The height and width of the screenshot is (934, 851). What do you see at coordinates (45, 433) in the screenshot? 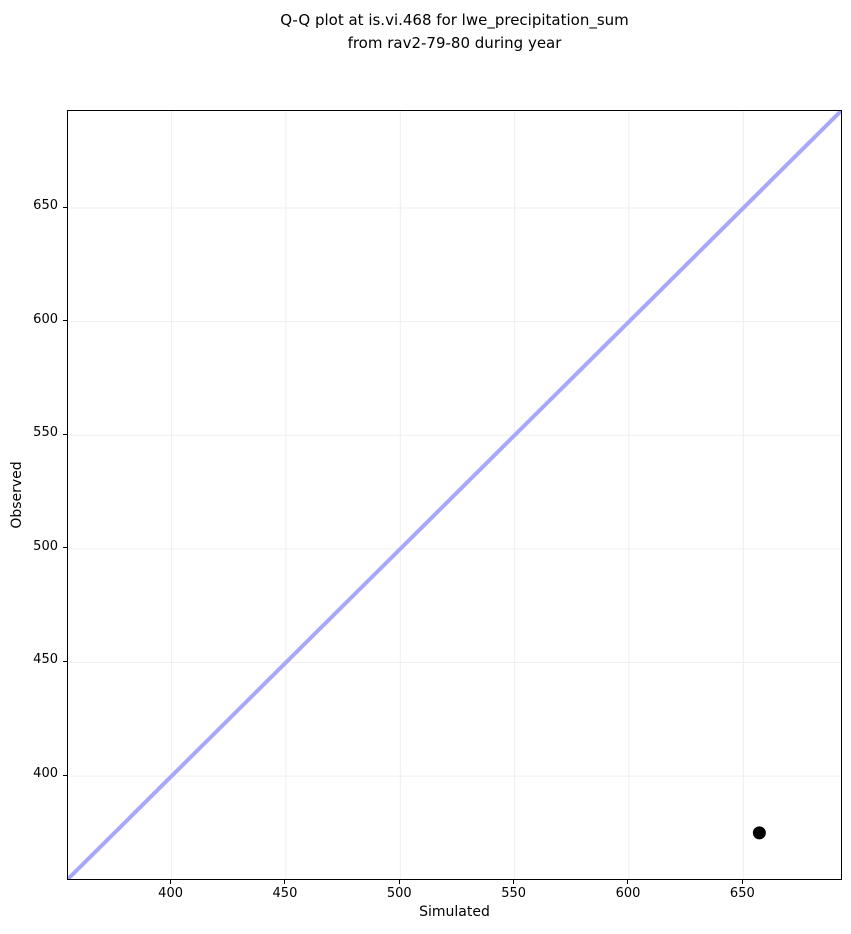
I see `y-tick-label: 550` at bounding box center [45, 433].